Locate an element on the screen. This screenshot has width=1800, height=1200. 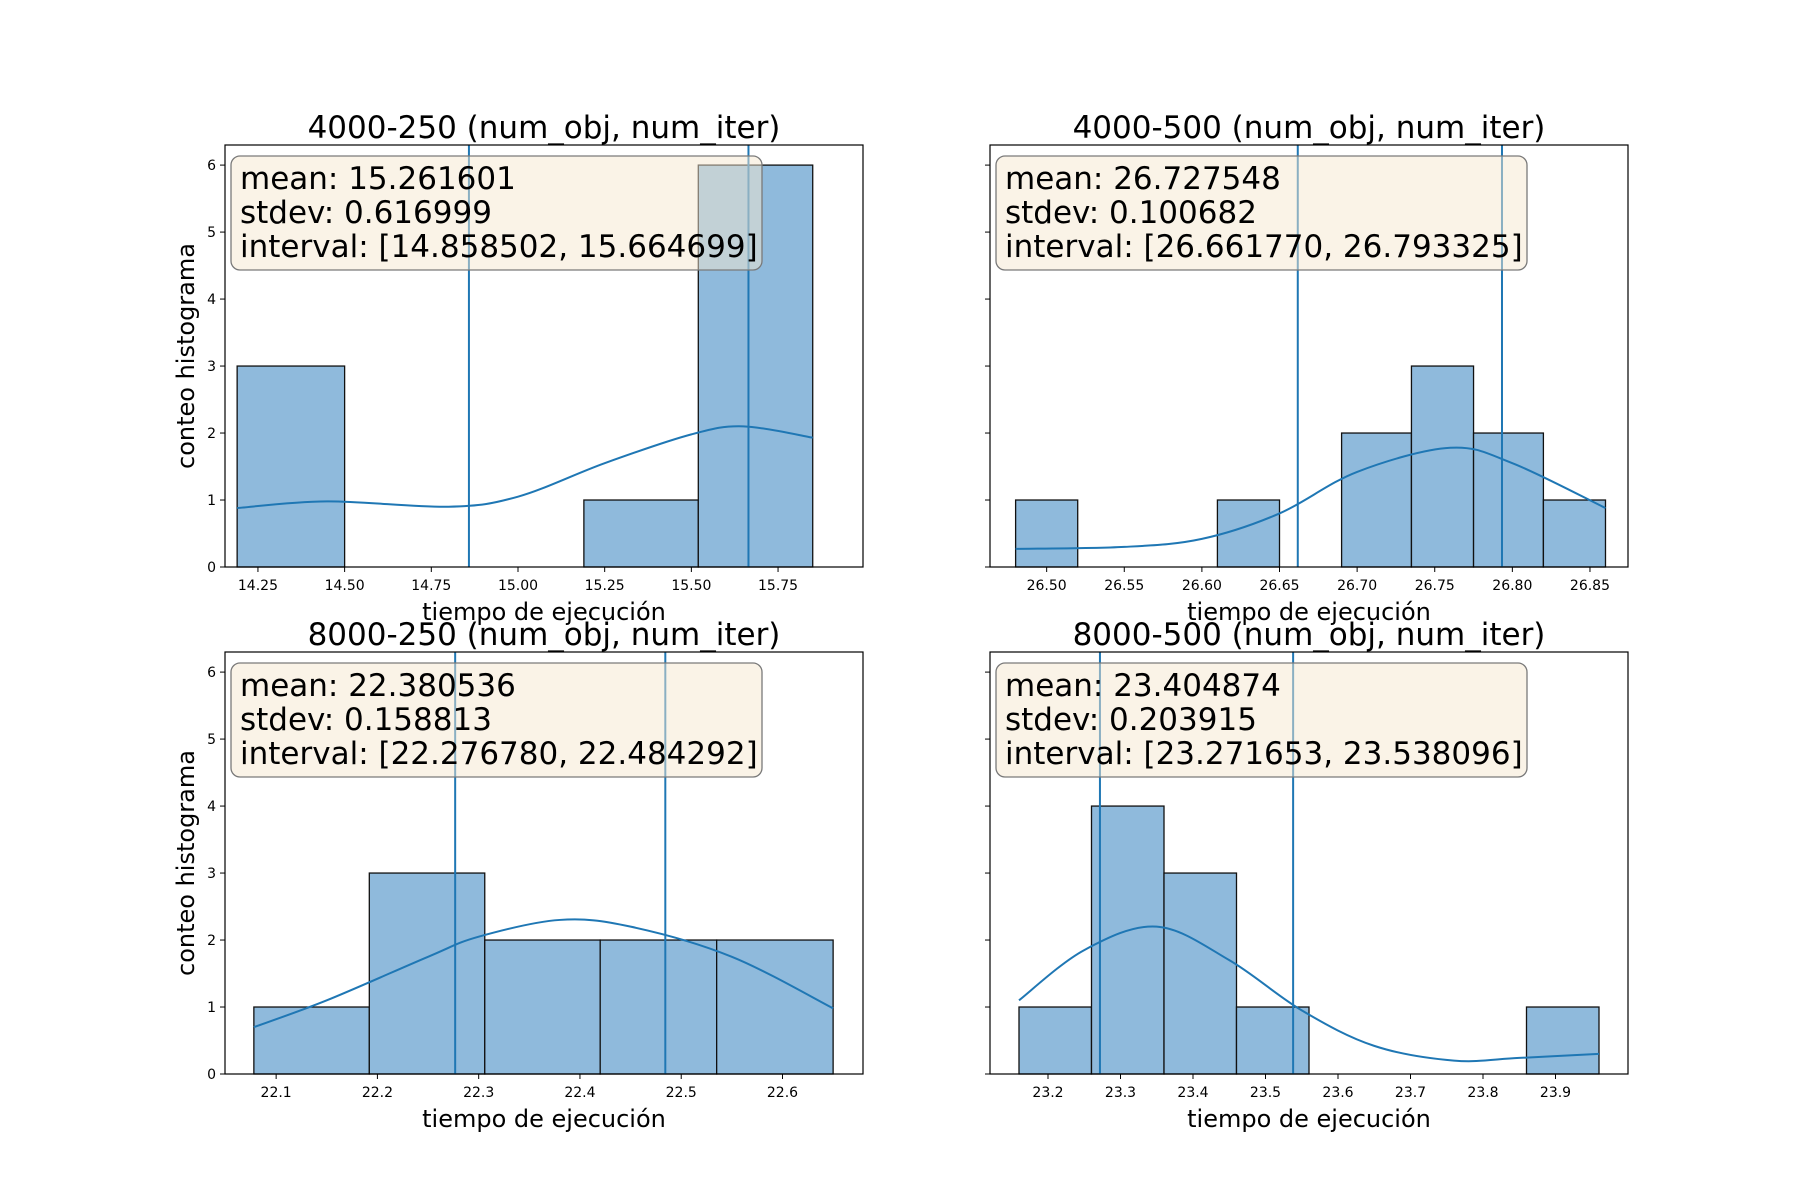
stats-stdev: stdev: 0.616999 is located at coordinates (366, 213).